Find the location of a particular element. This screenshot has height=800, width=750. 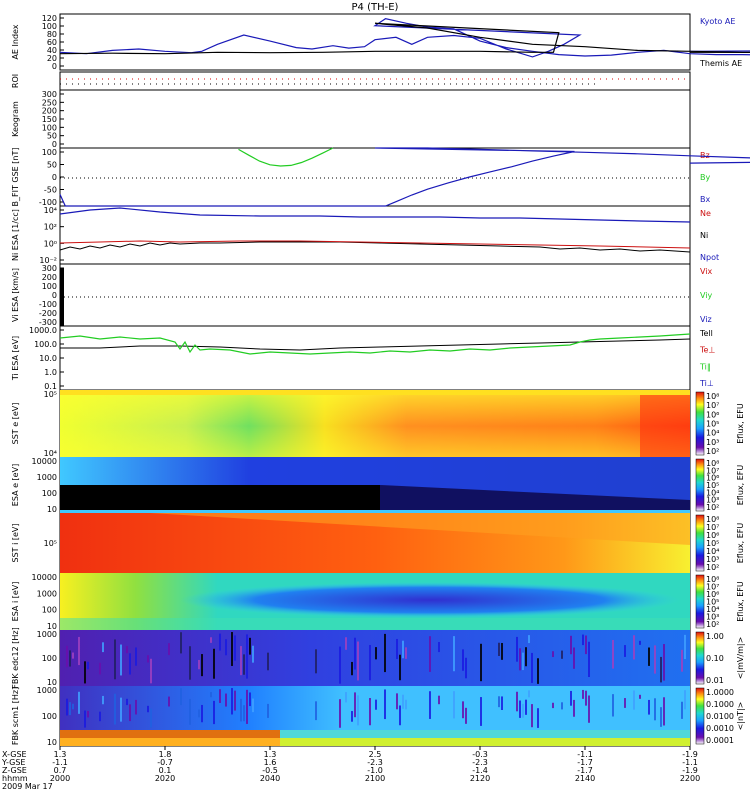

y-tick-label: 250 is located at coordinates (49, 102).